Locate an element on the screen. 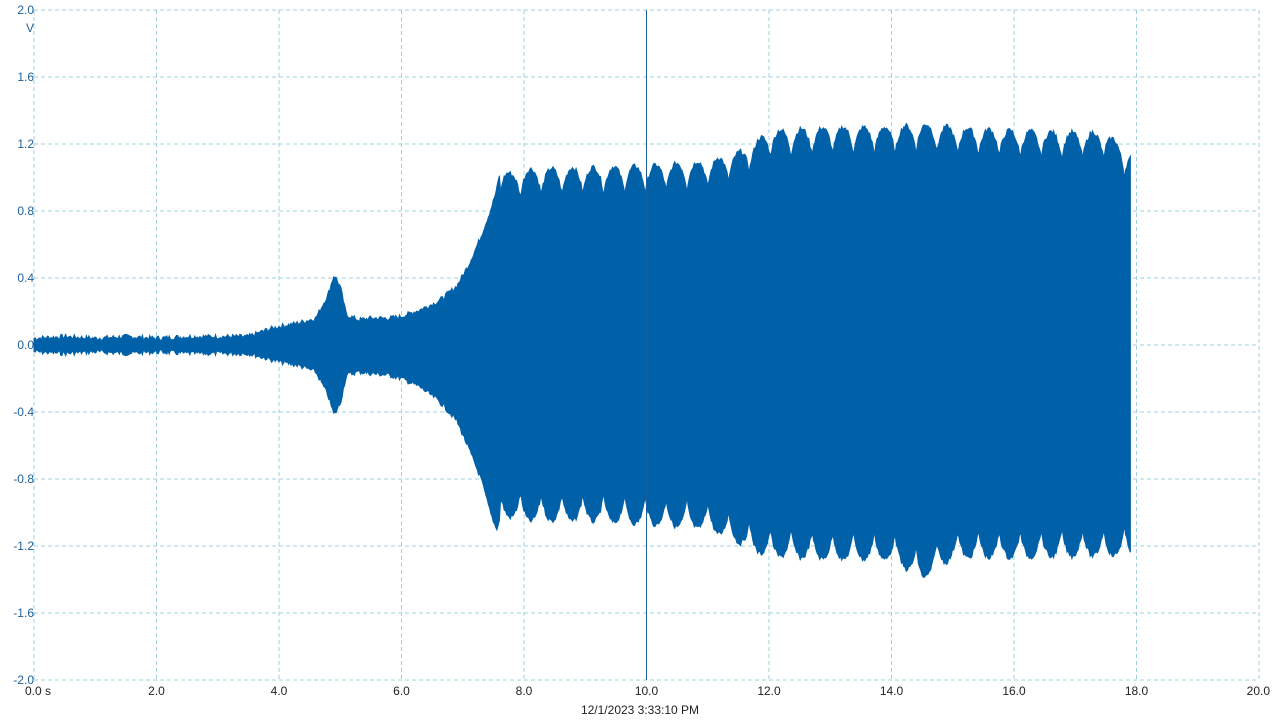 The height and width of the screenshot is (720, 1280). x-tick-label: 20.0 is located at coordinates (1259, 691).